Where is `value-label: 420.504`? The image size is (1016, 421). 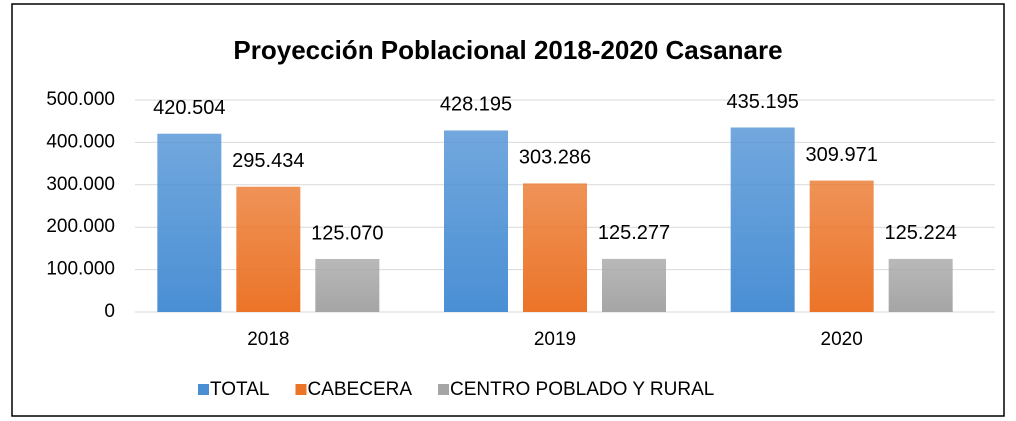
value-label: 420.504 is located at coordinates (189, 108).